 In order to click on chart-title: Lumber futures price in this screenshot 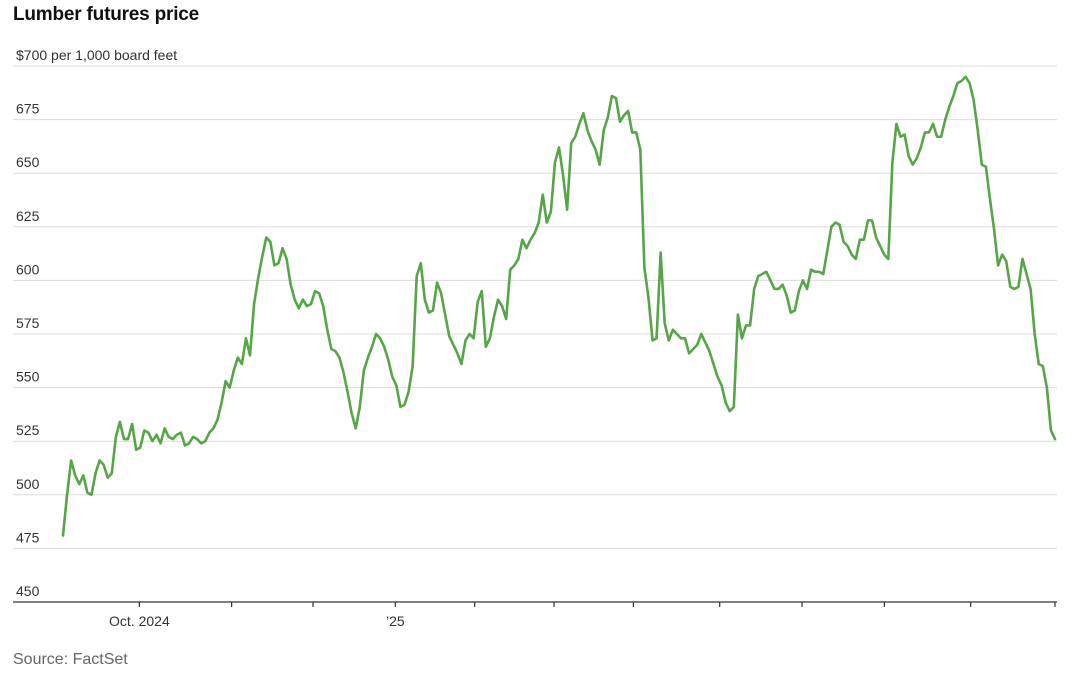, I will do `click(106, 14)`.